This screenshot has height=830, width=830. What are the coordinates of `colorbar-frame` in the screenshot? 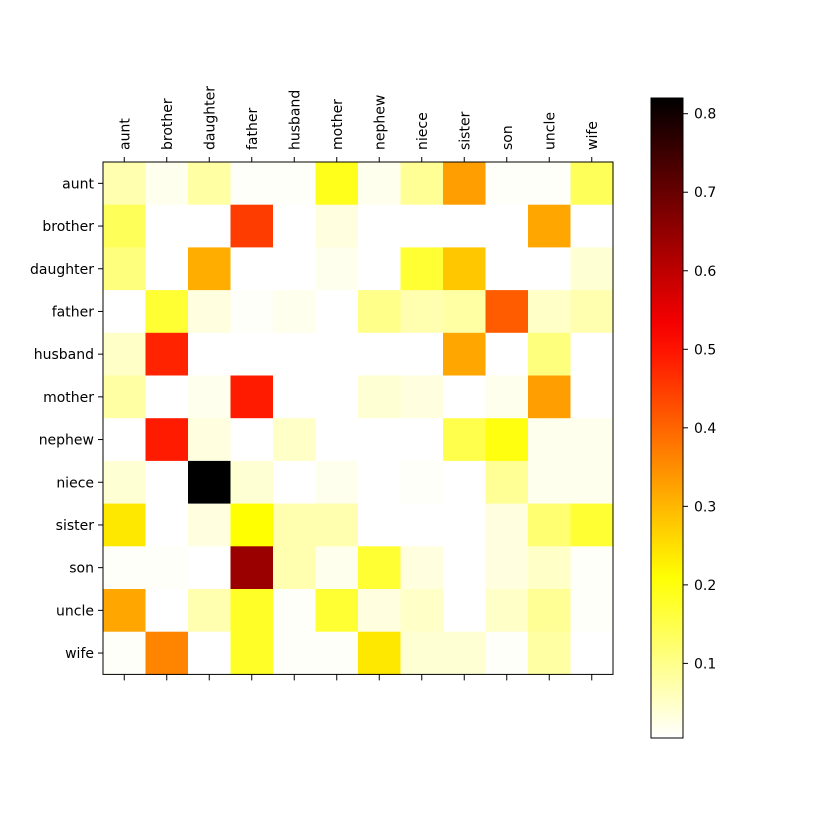 It's located at (667, 418).